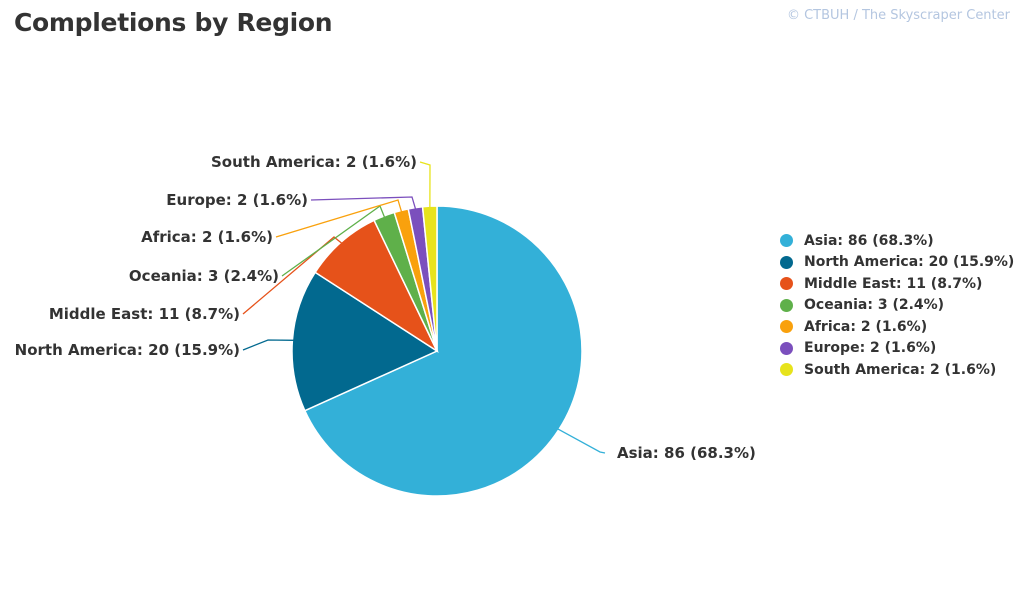 This screenshot has height=612, width=1024. Describe the element at coordinates (237, 200) in the screenshot. I see `data-label-europe: Europe: 2 (1.6%)` at that location.